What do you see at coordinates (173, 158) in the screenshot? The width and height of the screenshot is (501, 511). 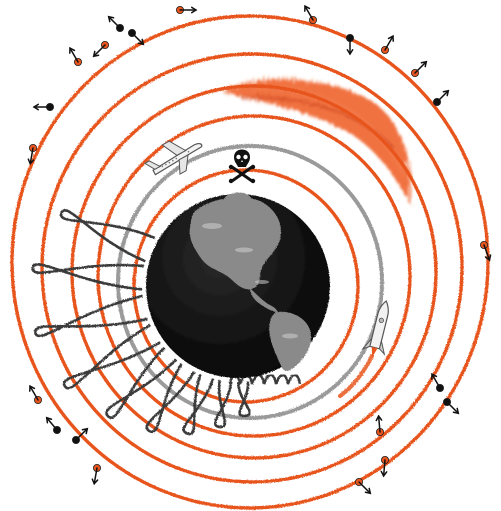 I see `airplane-icon` at bounding box center [173, 158].